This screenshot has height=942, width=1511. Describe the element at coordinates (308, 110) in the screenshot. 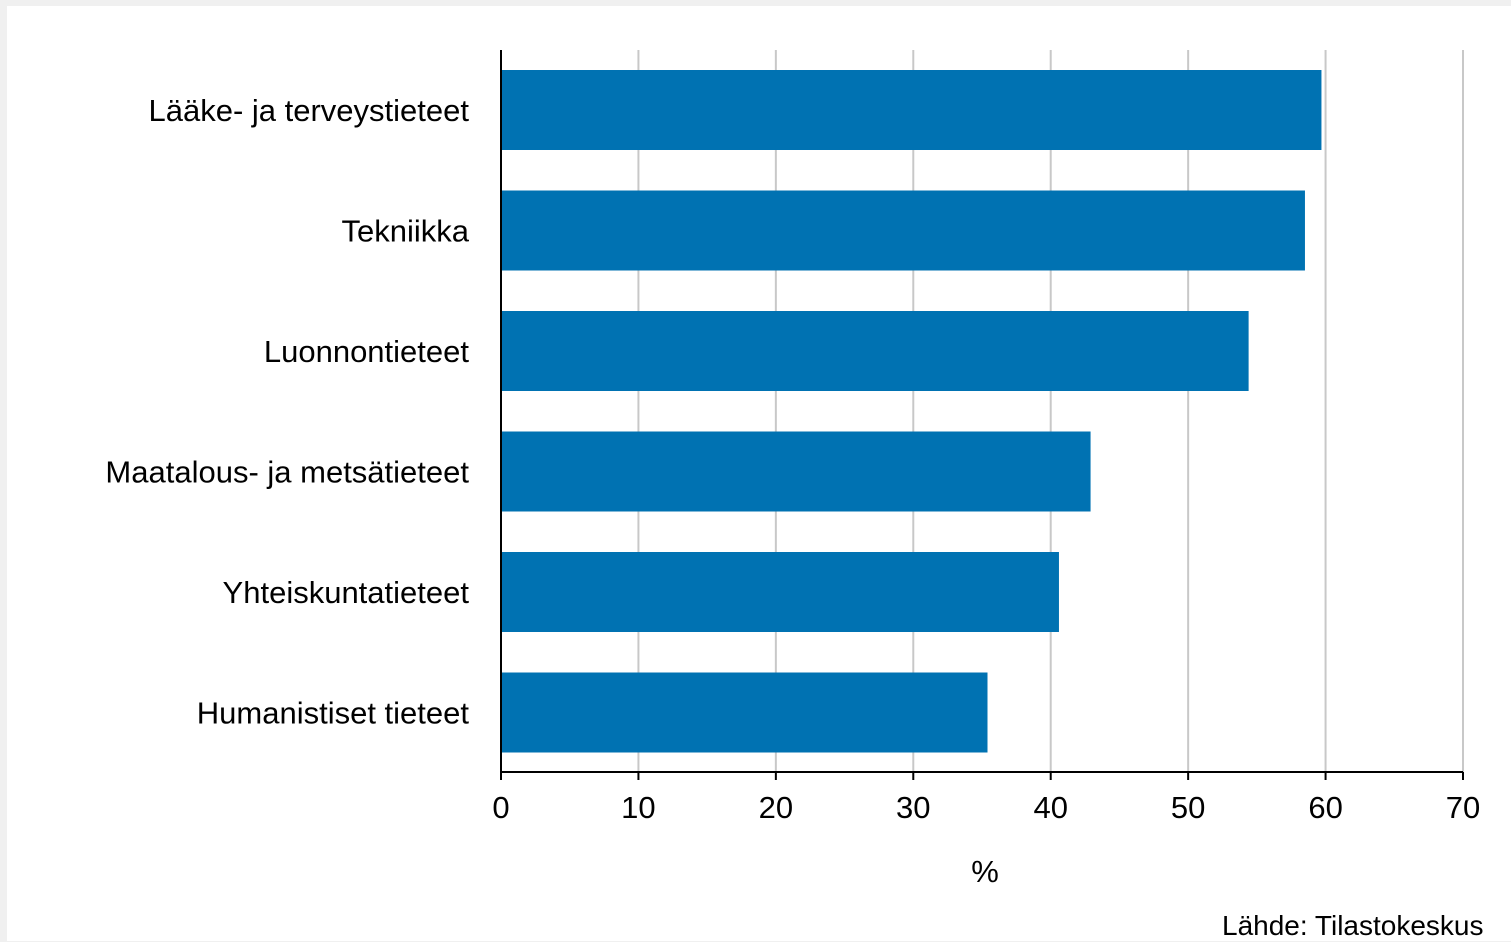

I see `category-label: Lääke- ja terveystieteet` at that location.